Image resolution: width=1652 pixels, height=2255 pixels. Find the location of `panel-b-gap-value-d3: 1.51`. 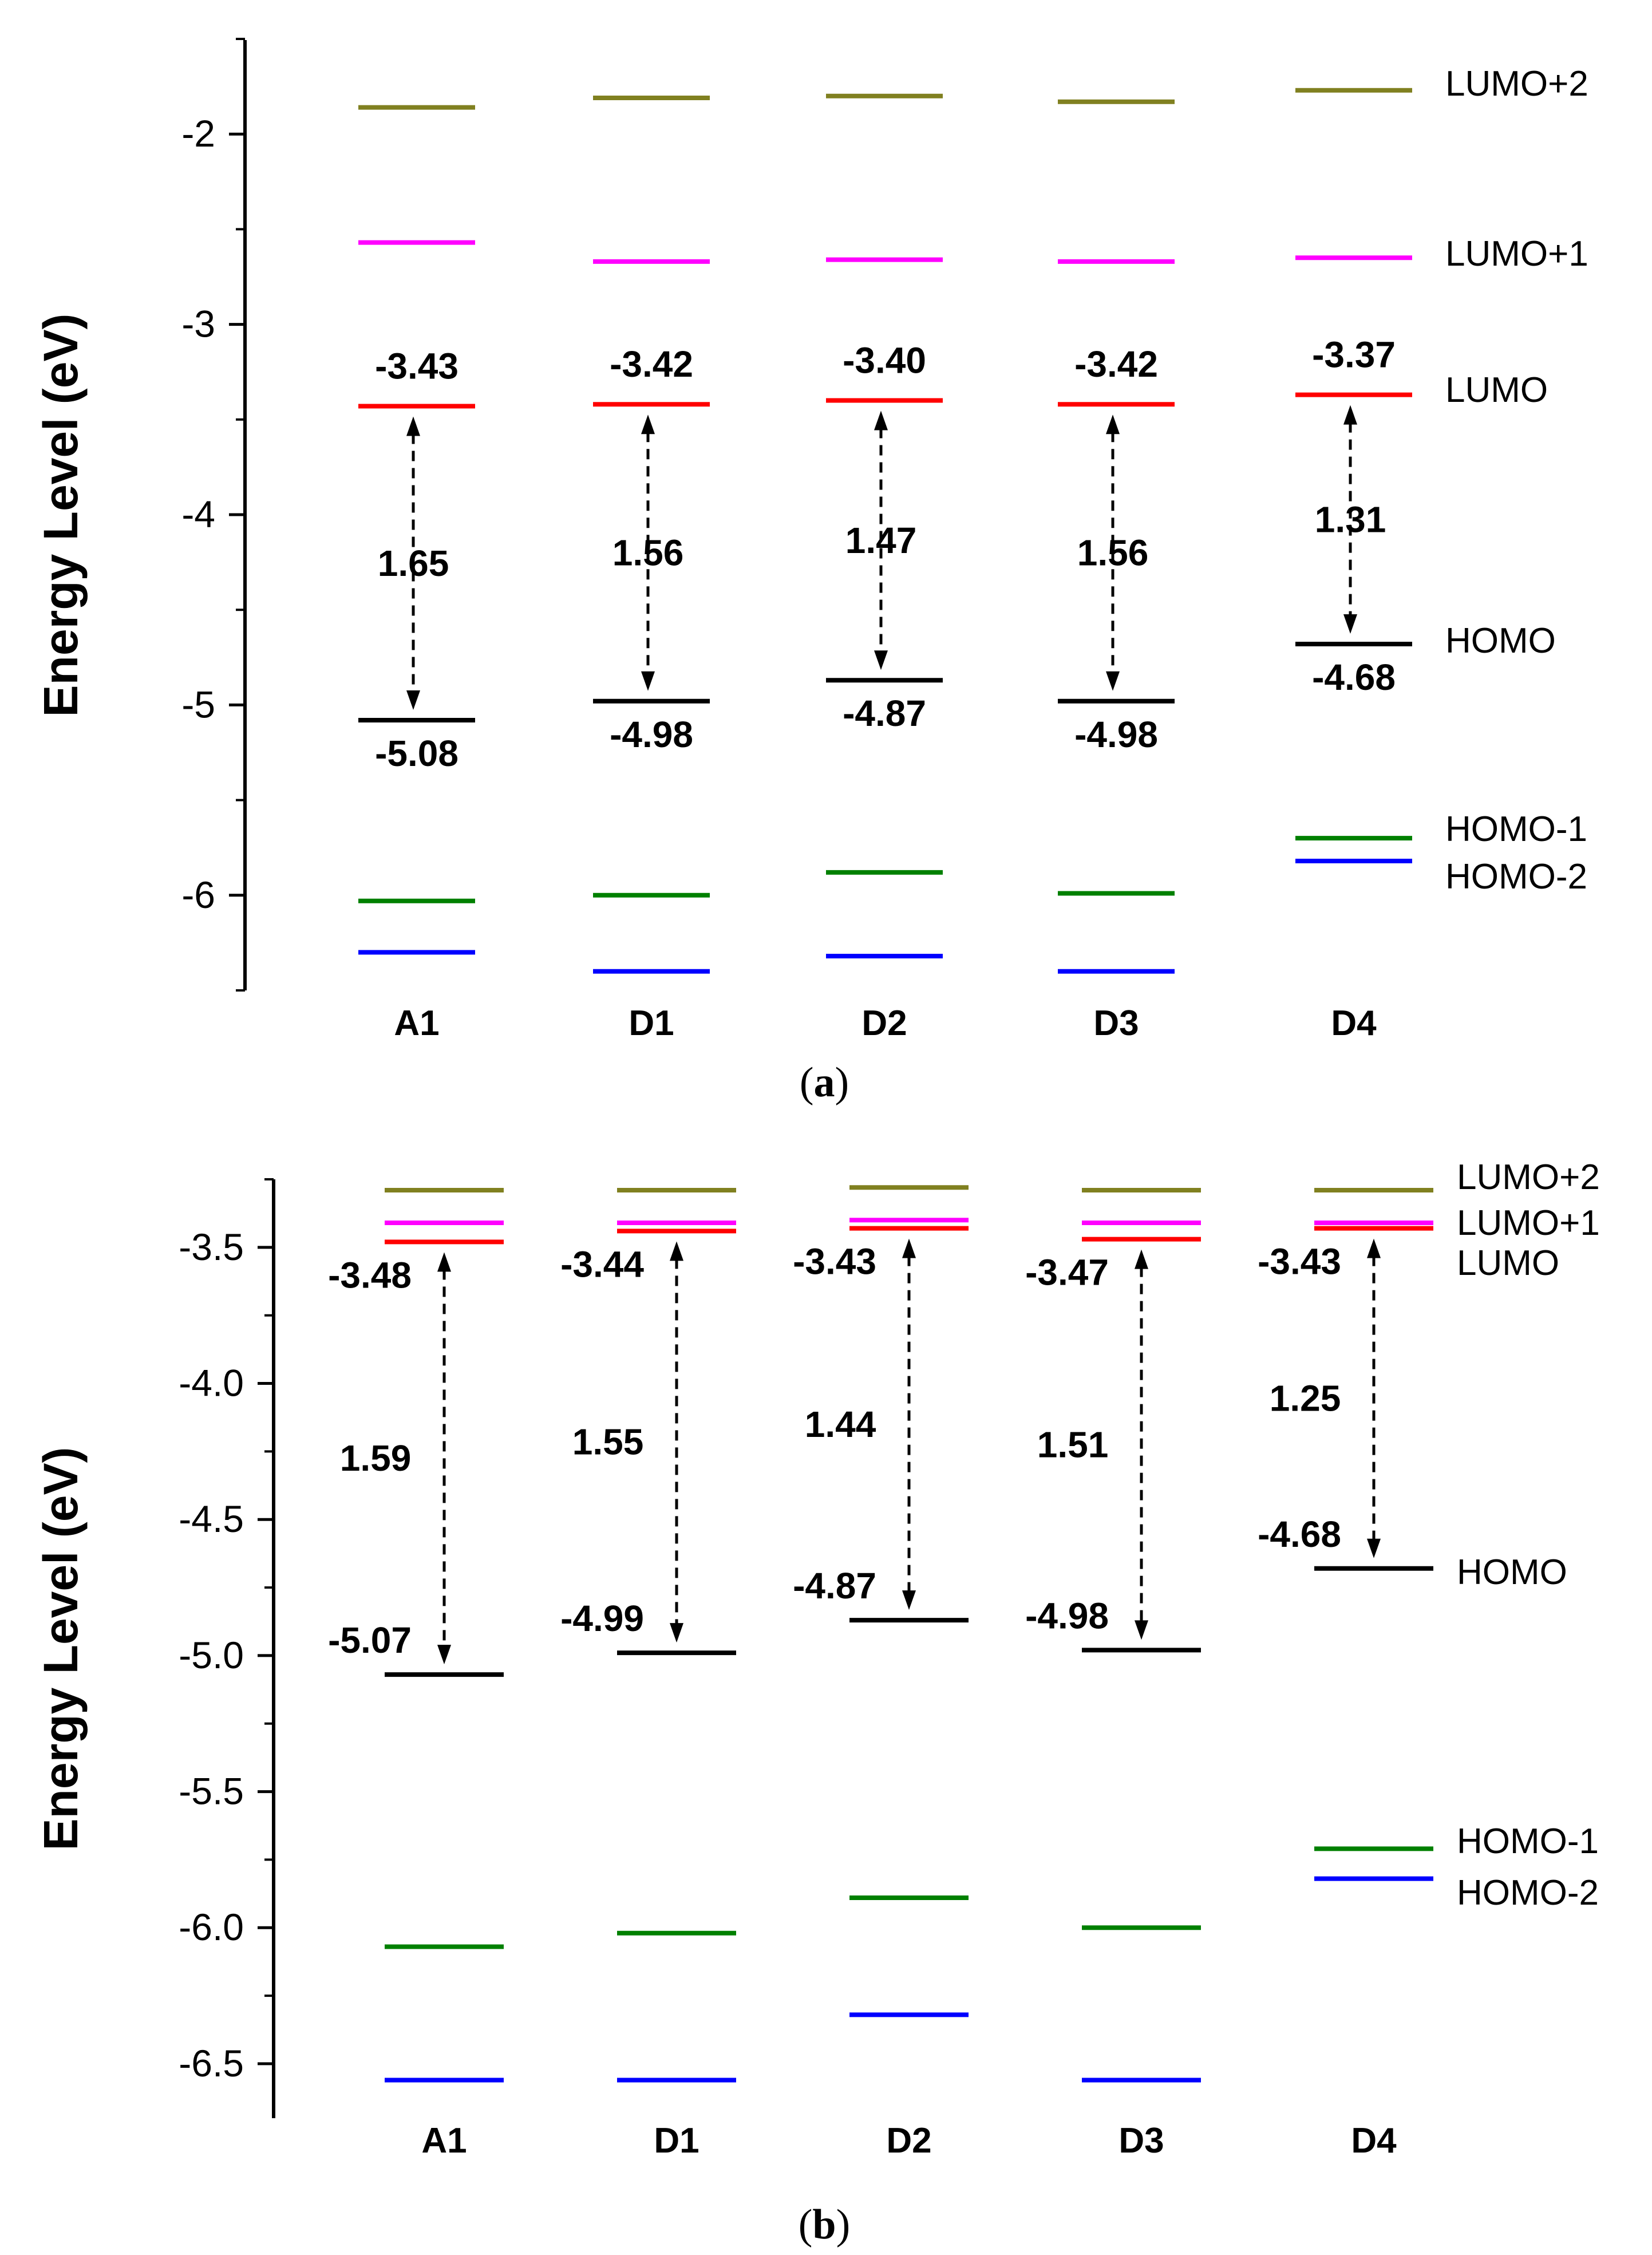

panel-b-gap-value-d3: 1.51 is located at coordinates (1073, 1444).